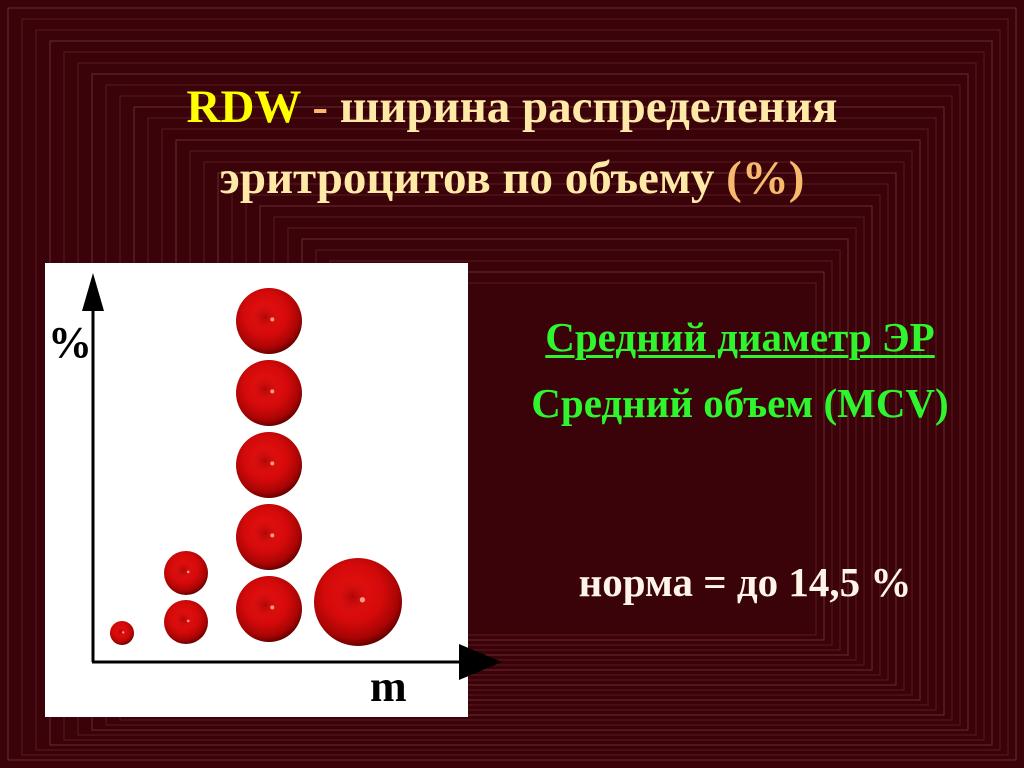 This screenshot has height=768, width=1024. What do you see at coordinates (93, 292) in the screenshot?
I see `y-axis-arrow-icon` at bounding box center [93, 292].